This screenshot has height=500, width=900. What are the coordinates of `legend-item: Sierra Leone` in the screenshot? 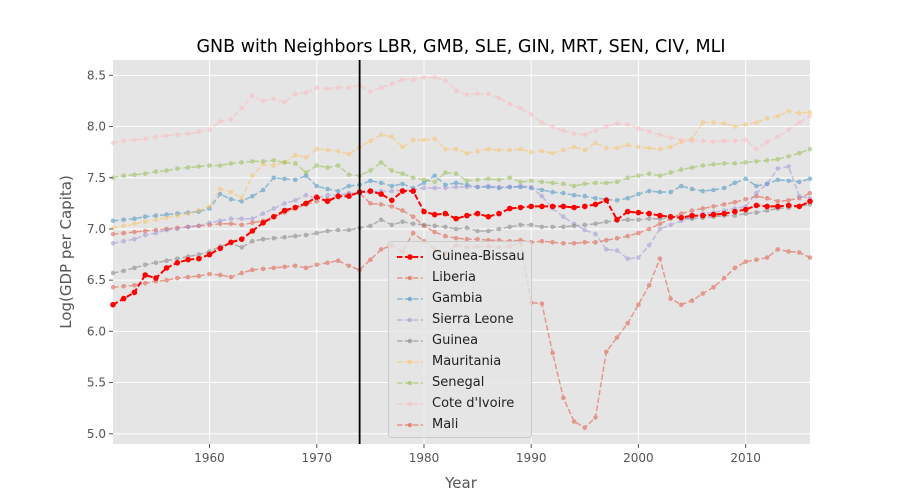 It's located at (460, 320).